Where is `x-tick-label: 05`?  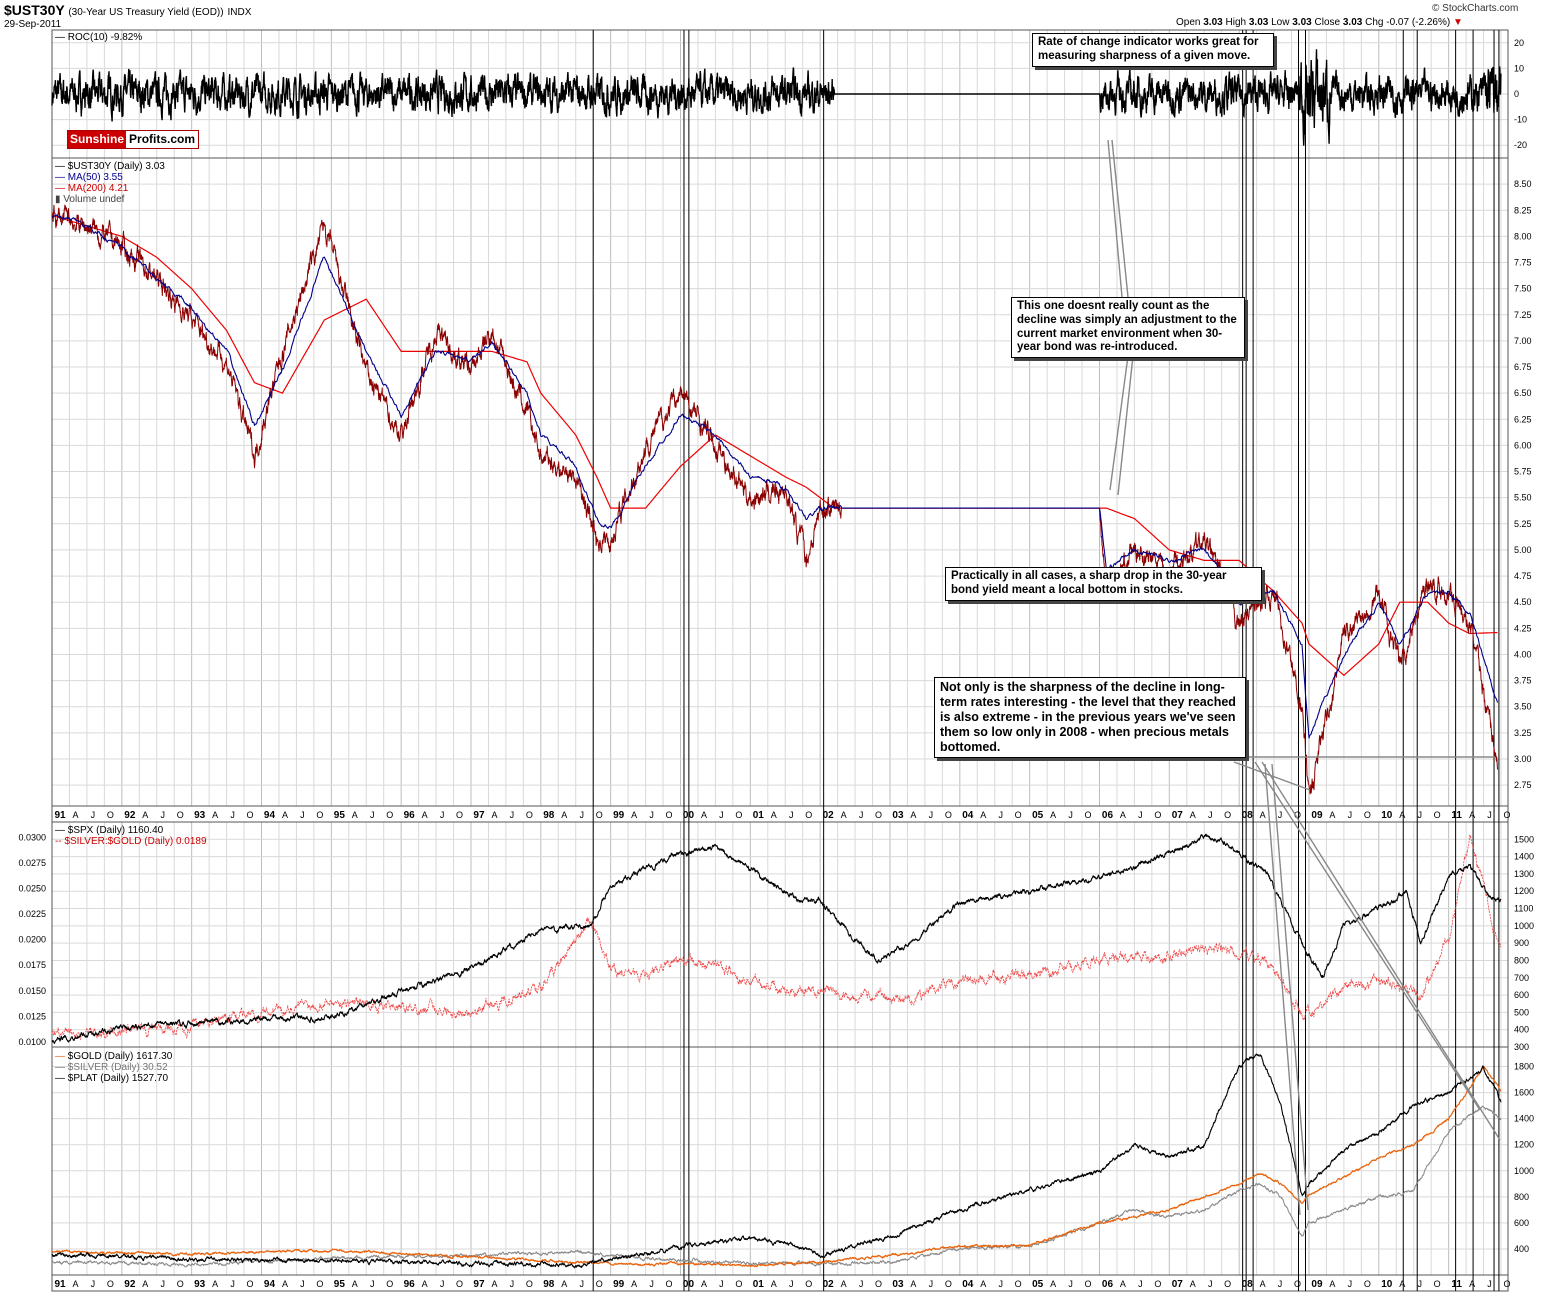
x-tick-label: 05 is located at coordinates (1038, 1284).